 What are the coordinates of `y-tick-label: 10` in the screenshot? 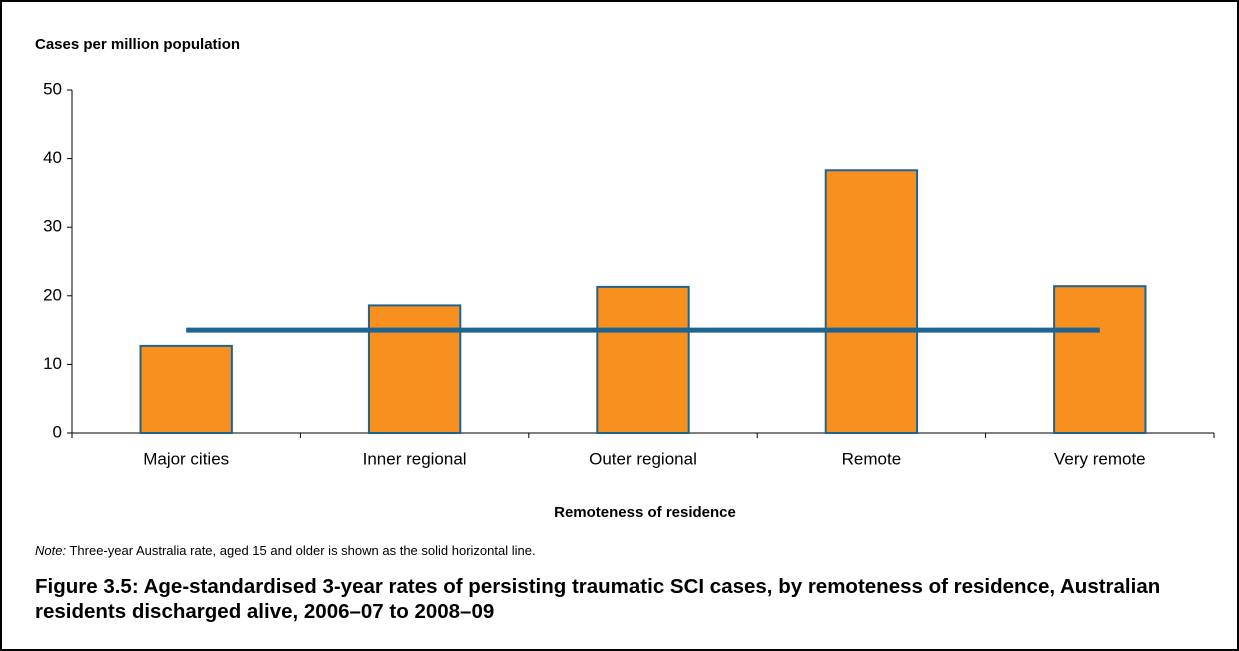 It's located at (52, 363).